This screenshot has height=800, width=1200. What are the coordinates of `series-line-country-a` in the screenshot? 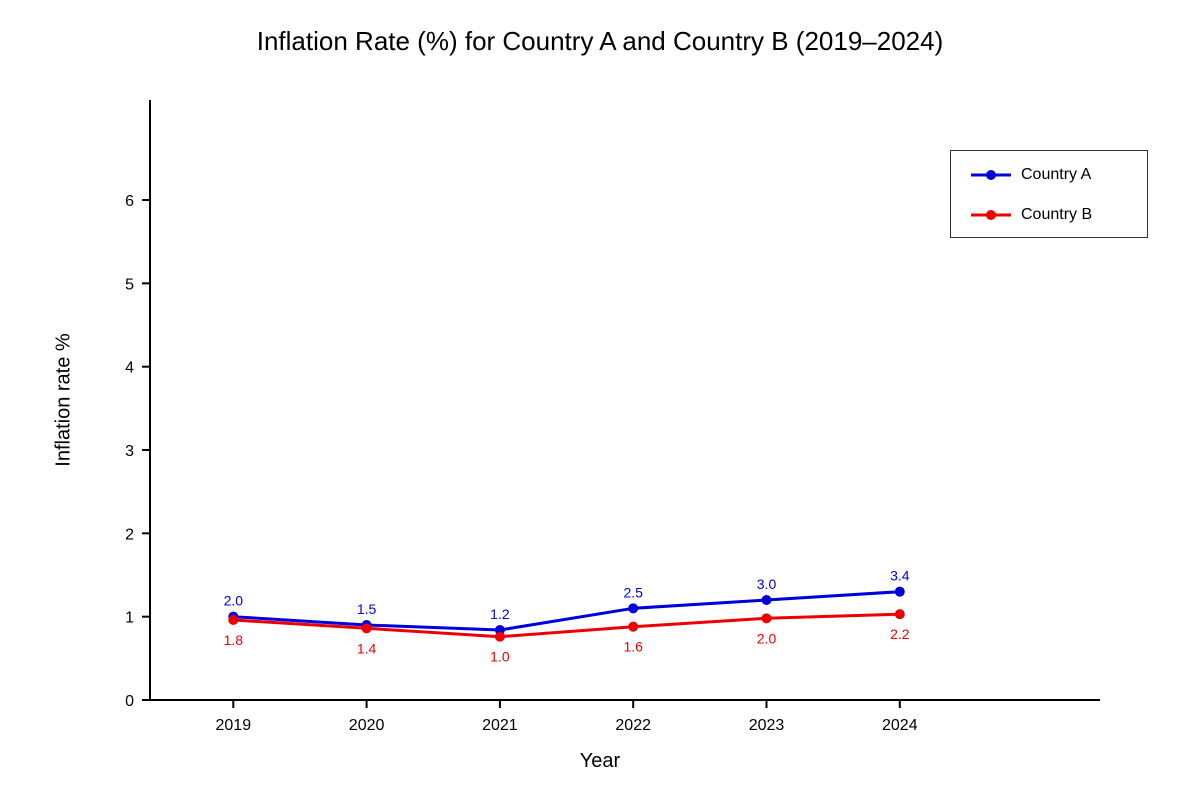 It's located at (566, 611).